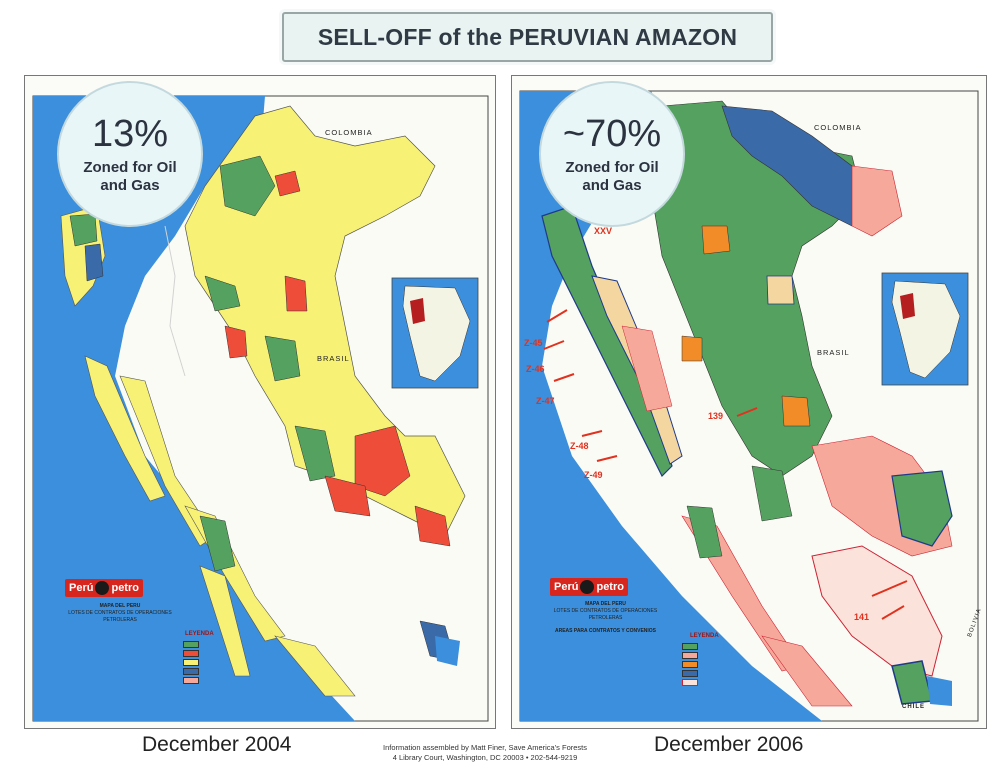 Image resolution: width=995 pixels, height=781 pixels. I want to click on lot-label-141: 141, so click(862, 617).